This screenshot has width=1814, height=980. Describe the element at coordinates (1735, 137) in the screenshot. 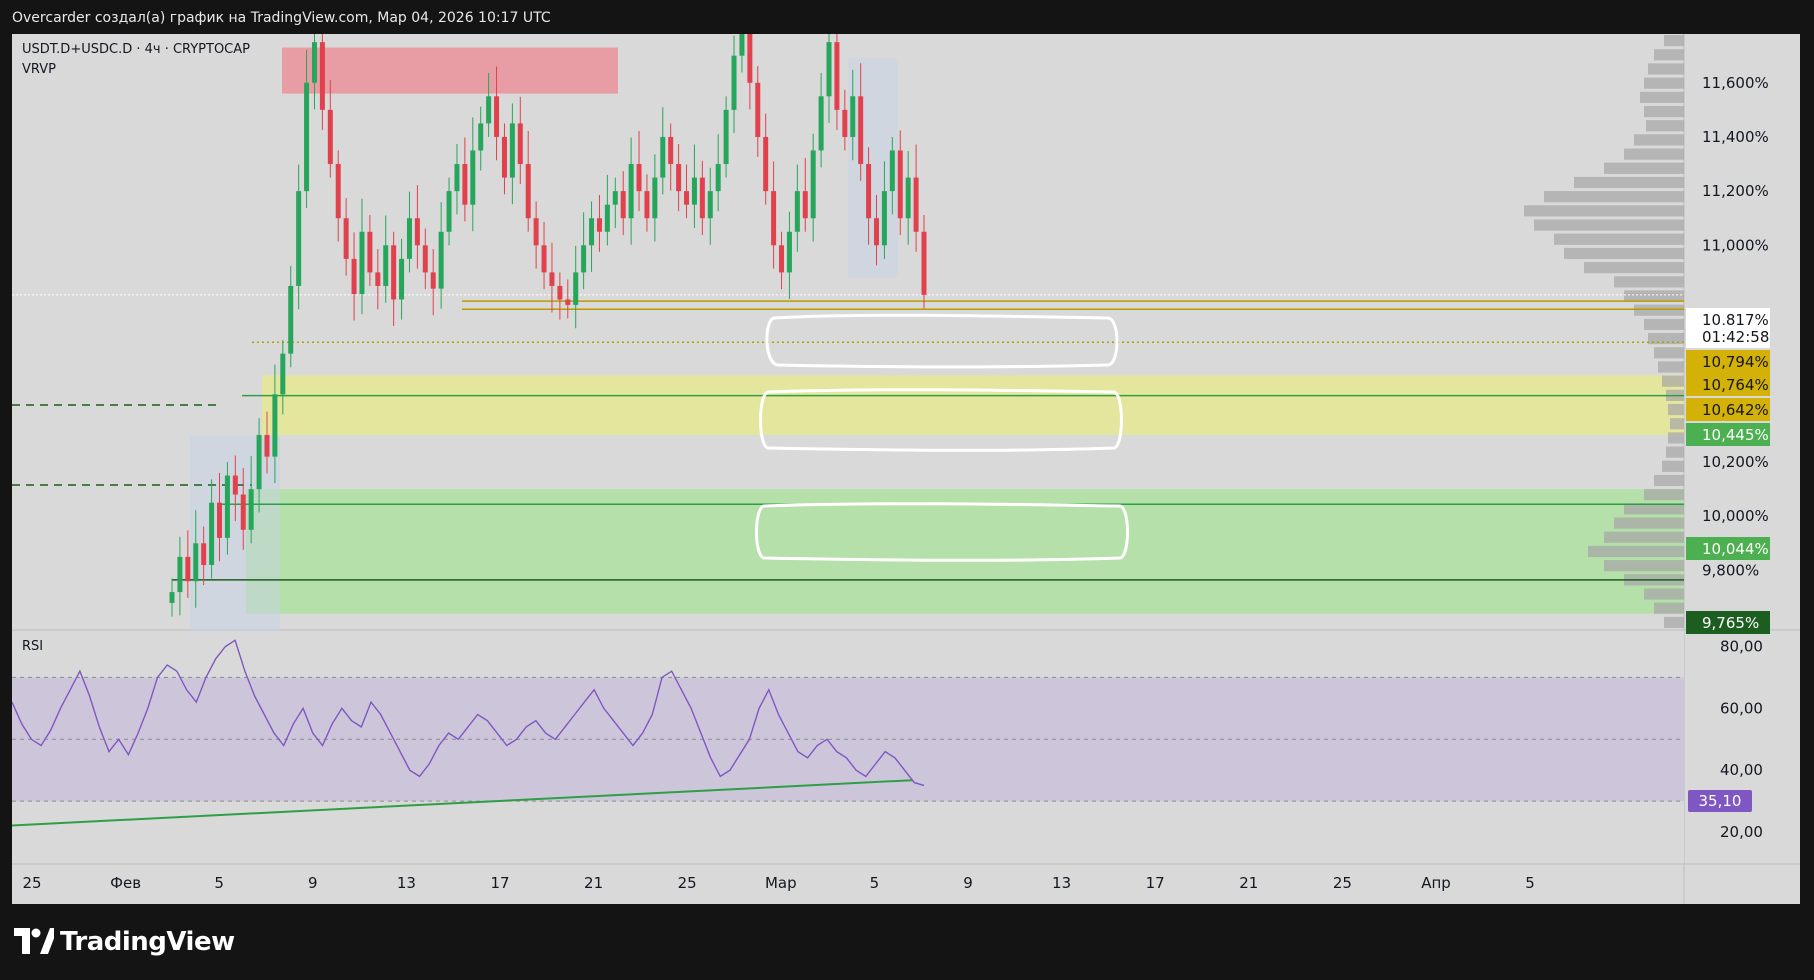

I see `price-tick-label: 11,400%` at that location.